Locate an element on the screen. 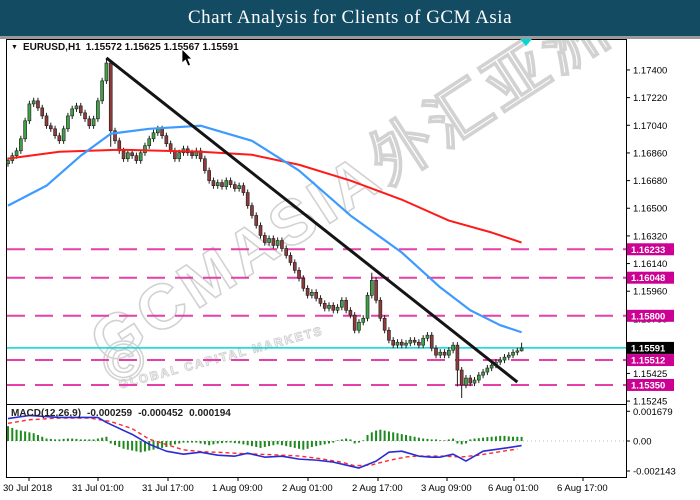 Image resolution: width=700 pixels, height=500 pixels. time-tick-label: 2 Aug 17:00 is located at coordinates (377, 488).